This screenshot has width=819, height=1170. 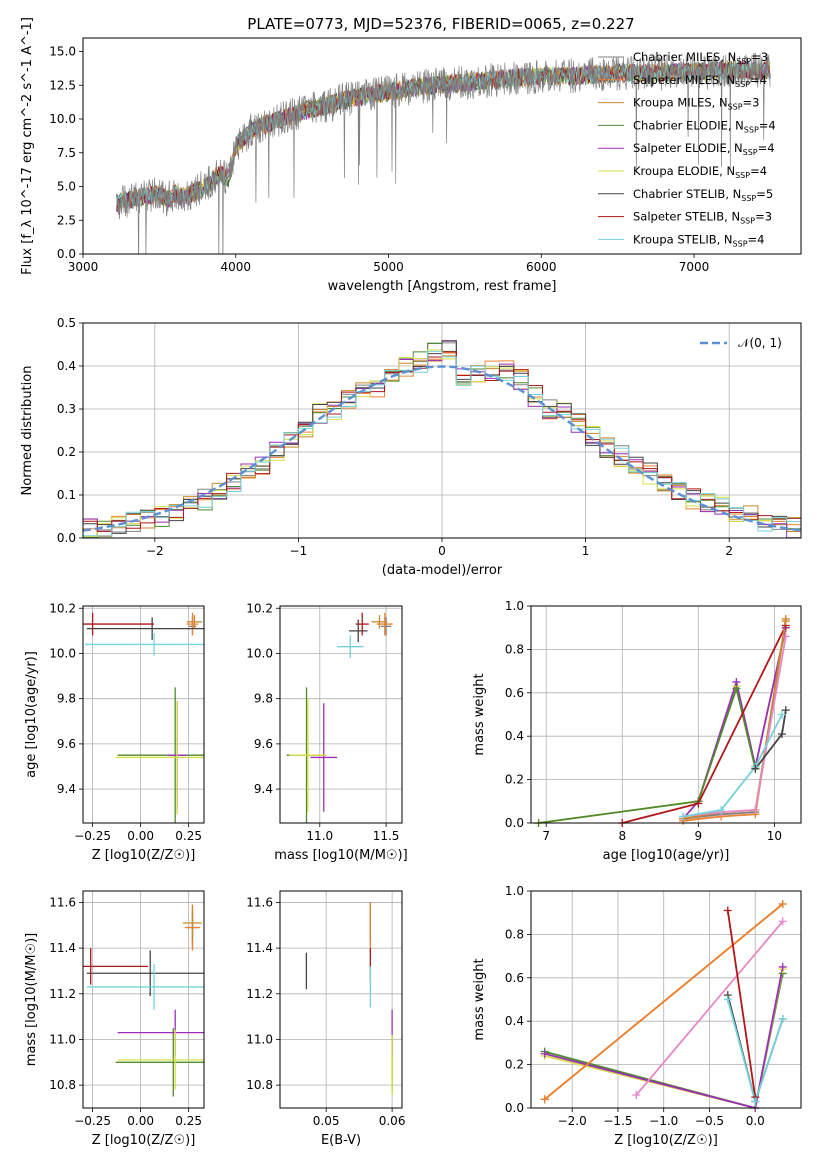 I want to click on x-tick-label: −2, so click(x=155, y=551).